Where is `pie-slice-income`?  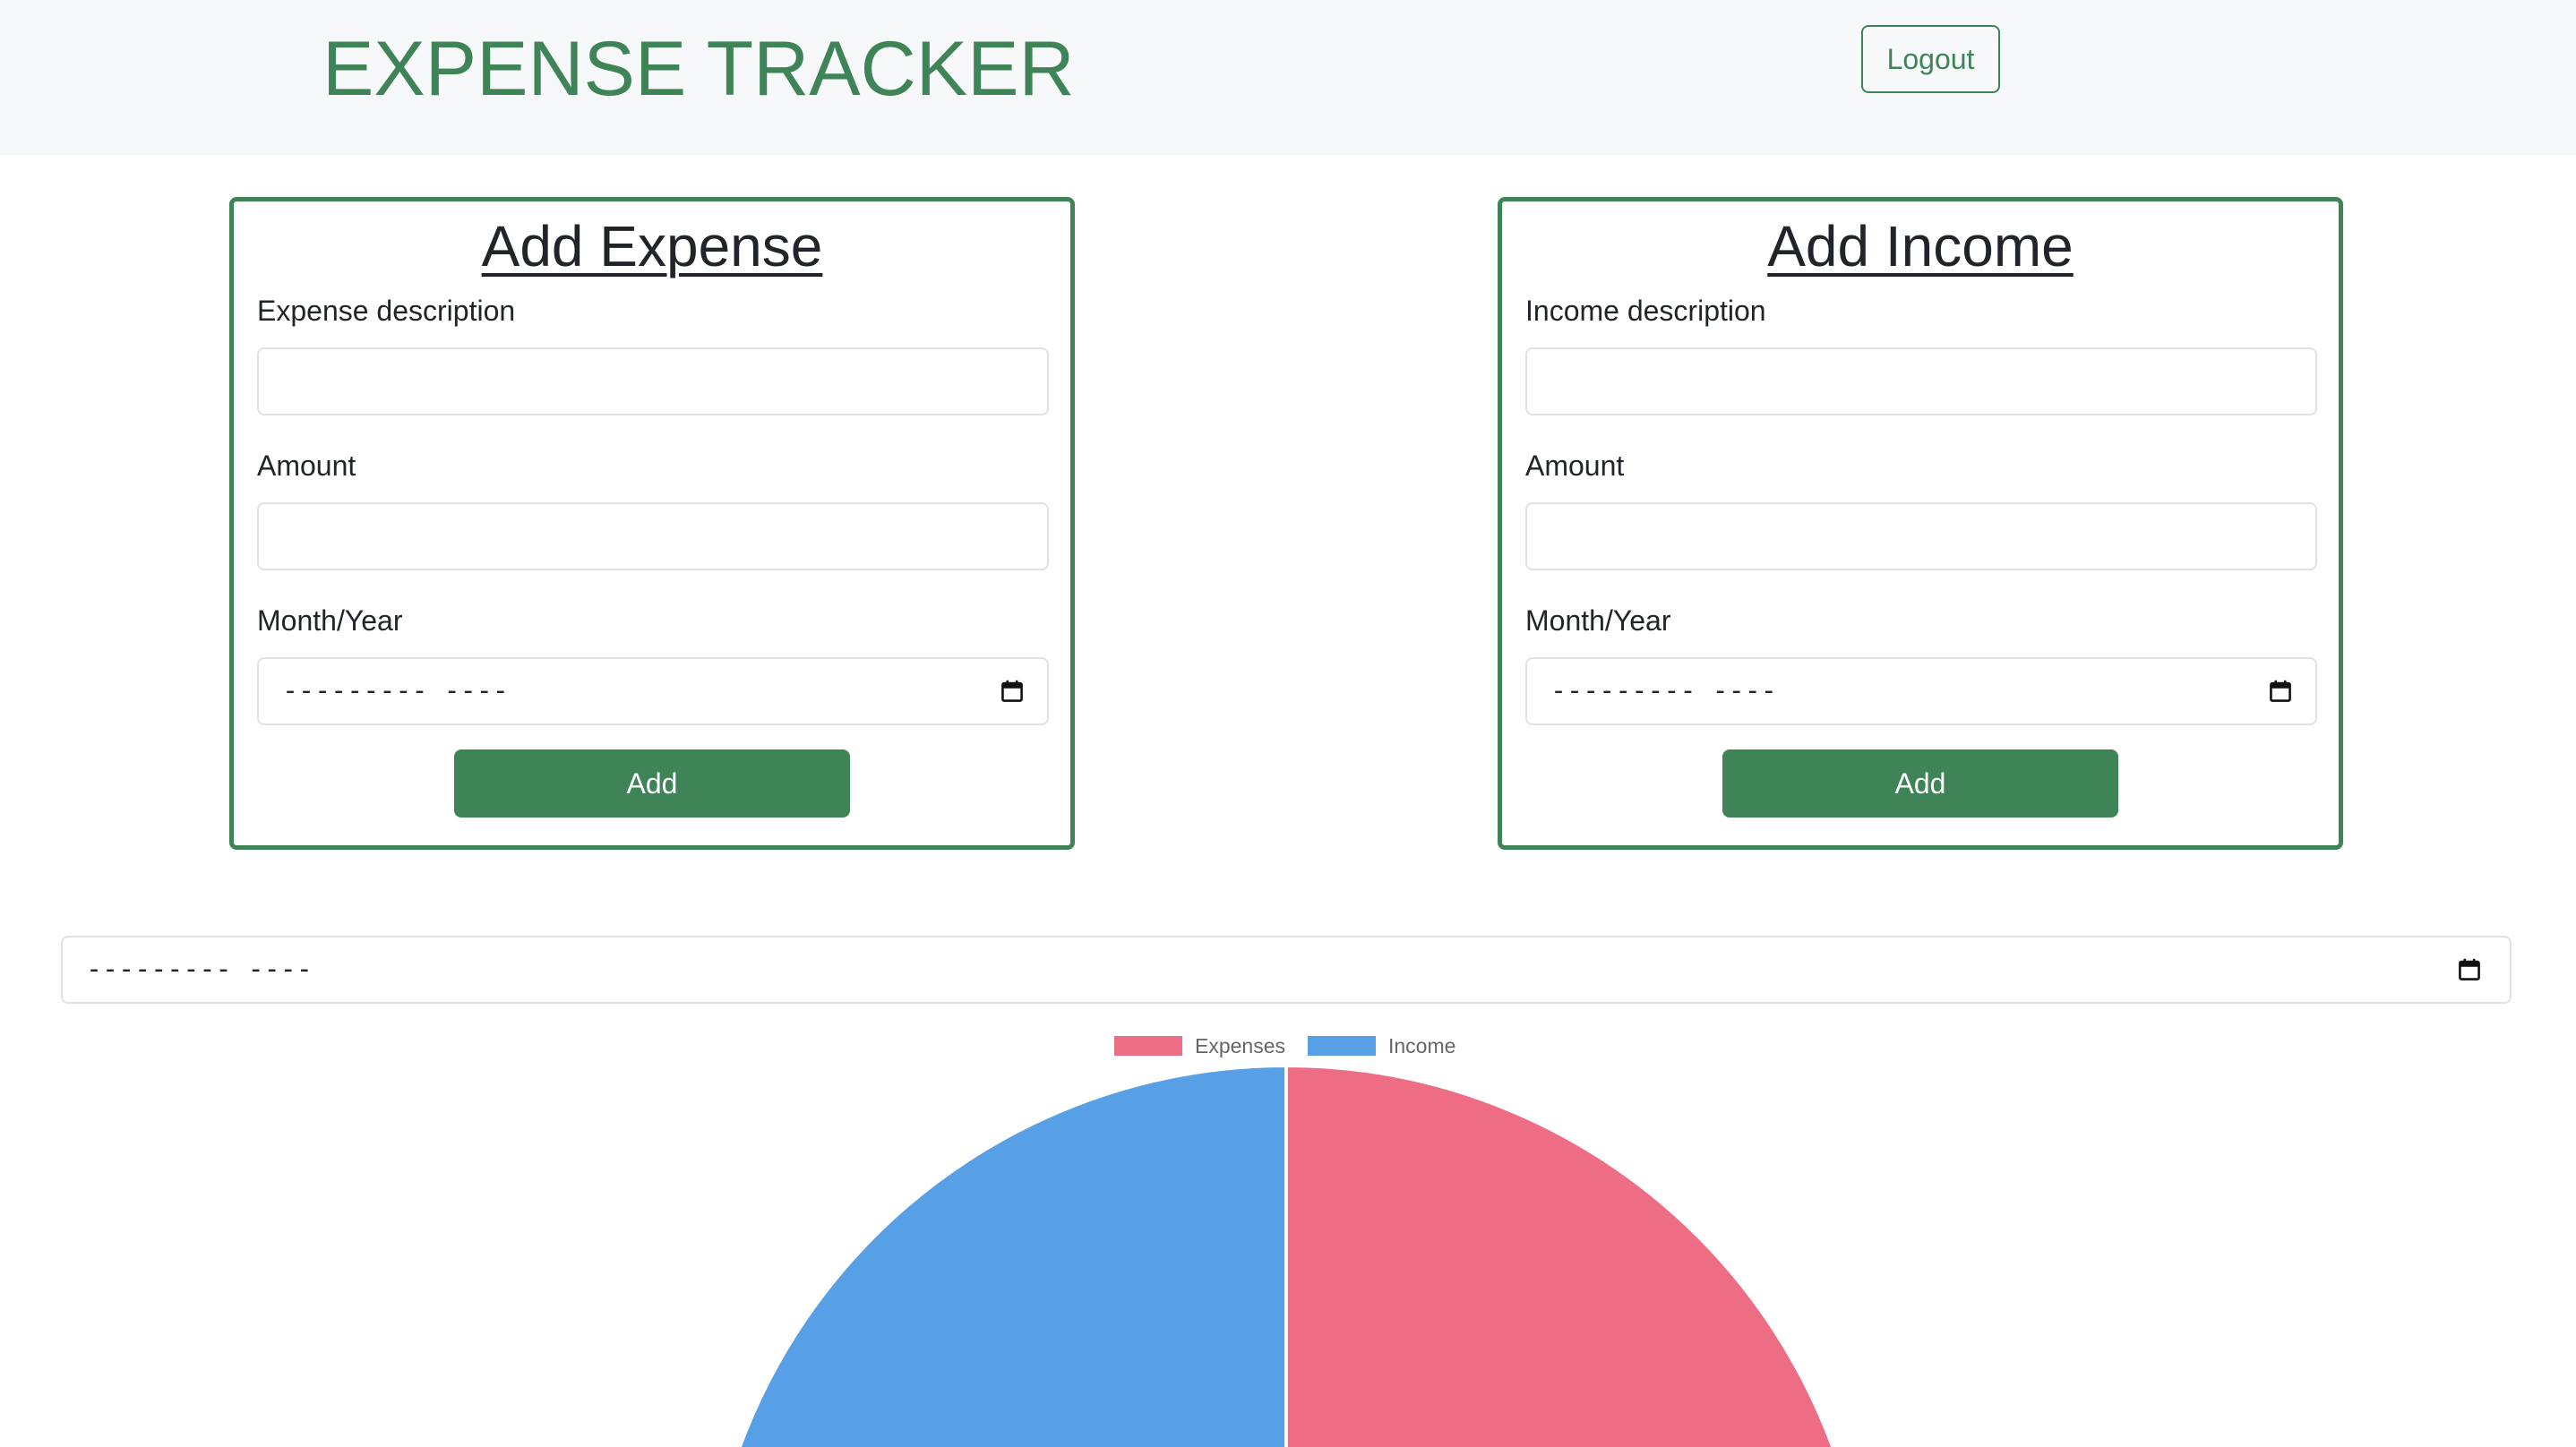
pie-slice-income is located at coordinates (996, 1256).